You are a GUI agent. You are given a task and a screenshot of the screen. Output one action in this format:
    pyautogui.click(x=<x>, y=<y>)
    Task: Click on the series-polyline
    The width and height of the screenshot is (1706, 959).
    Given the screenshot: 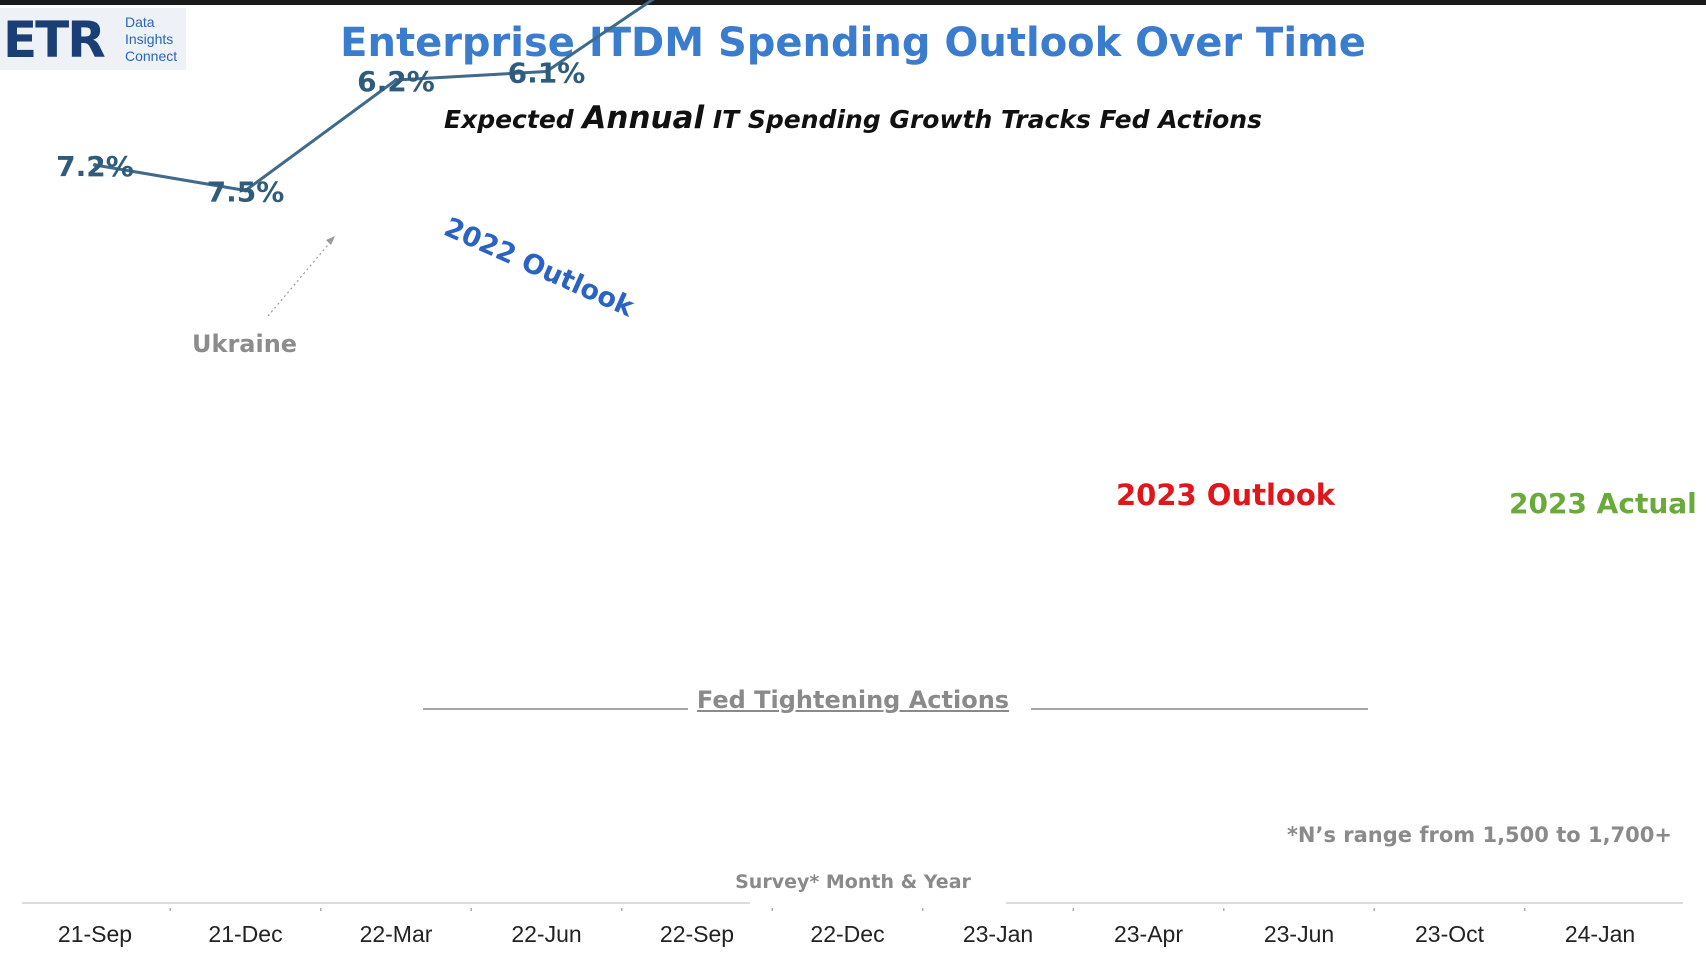 What is the action you would take?
    pyautogui.click(x=374, y=96)
    